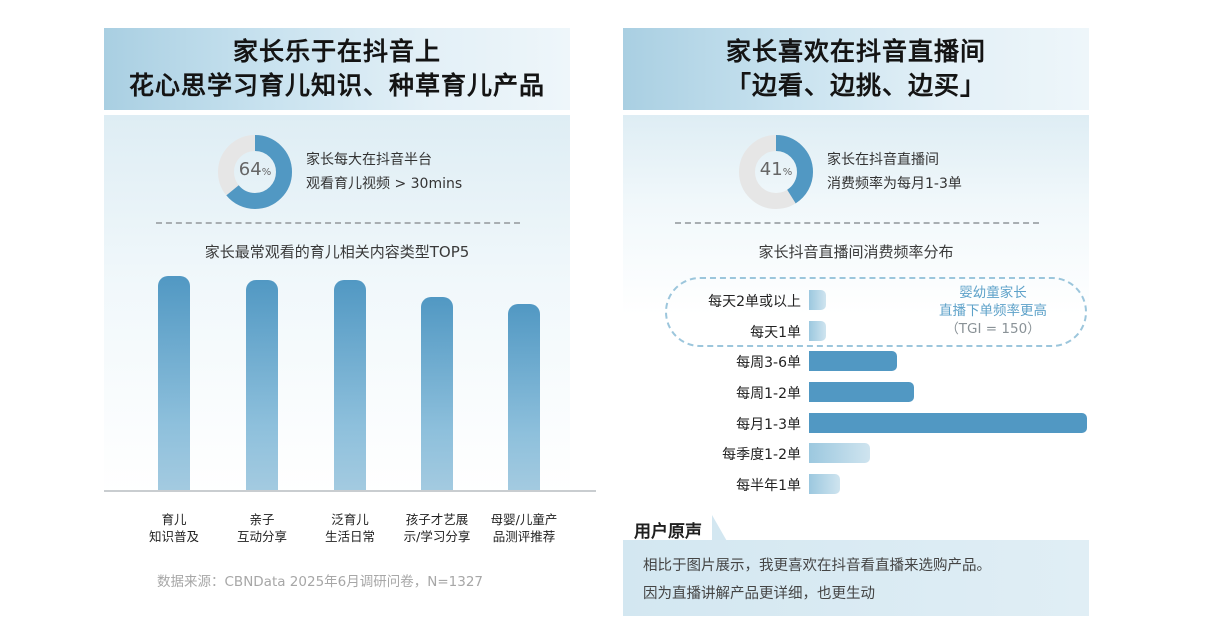 This screenshot has width=1223, height=621. Describe the element at coordinates (437, 528) in the screenshot. I see `category-label-4: 孩子才艺展示/学习分享` at that location.